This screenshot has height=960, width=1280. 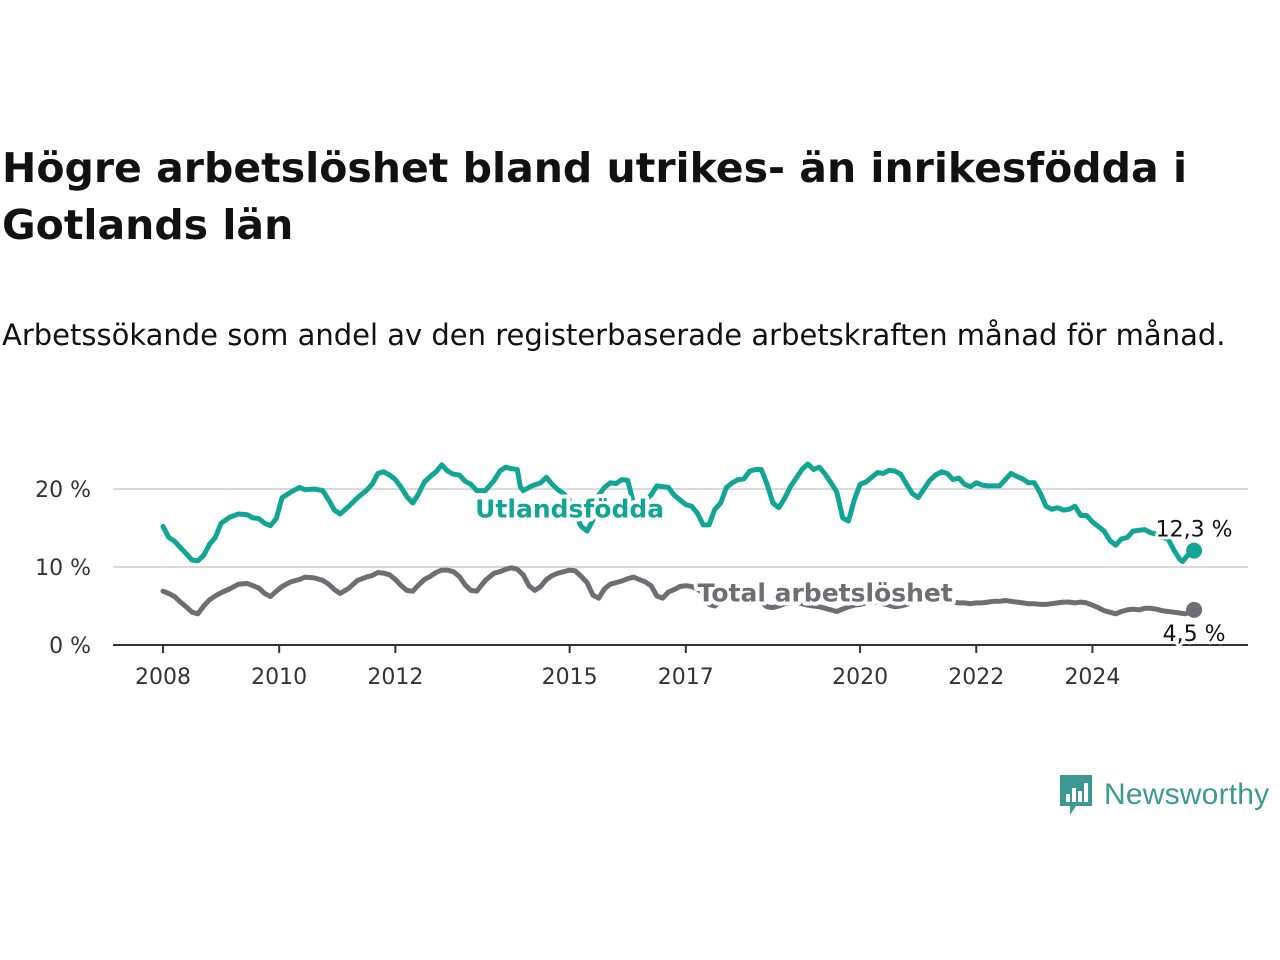 I want to click on series-end-value-label: 12,3 %, so click(x=1194, y=530).